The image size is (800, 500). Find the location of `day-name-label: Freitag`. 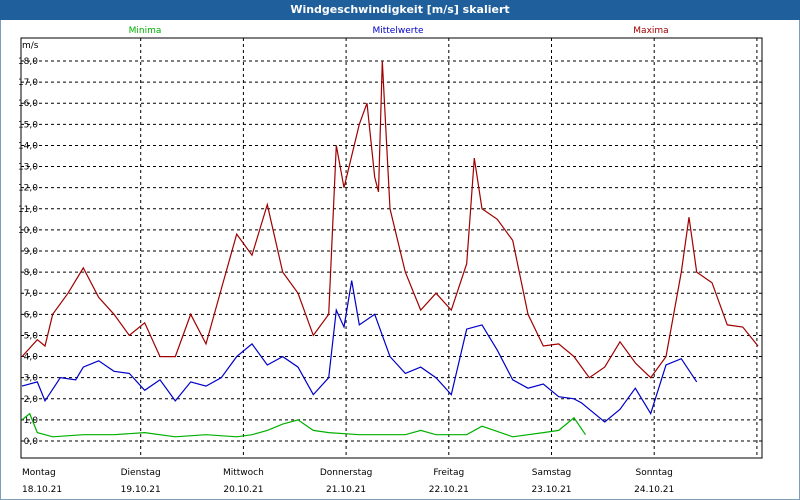

day-name-label: Freitag is located at coordinates (448, 473).